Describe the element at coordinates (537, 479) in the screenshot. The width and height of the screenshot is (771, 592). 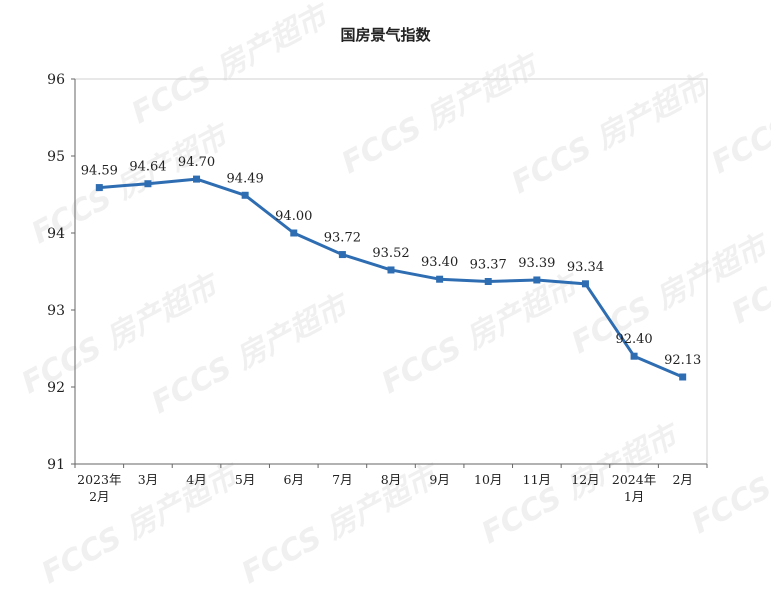
I see `x-tick-label: 11月` at that location.